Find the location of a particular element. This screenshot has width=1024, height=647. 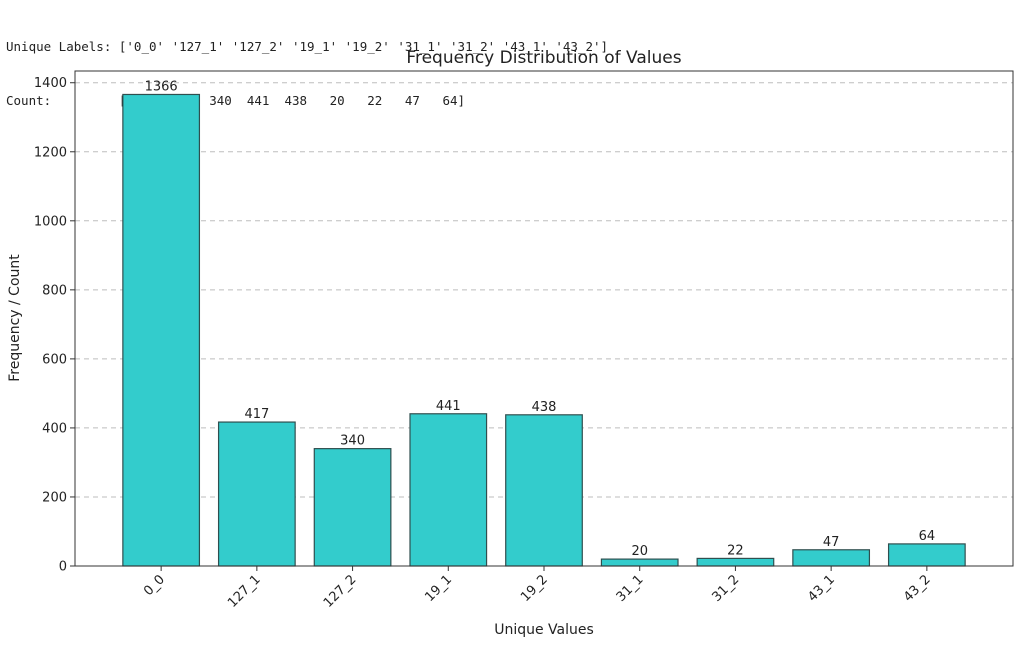

x-tick-label-0_0: 0_0 is located at coordinates (154, 585).